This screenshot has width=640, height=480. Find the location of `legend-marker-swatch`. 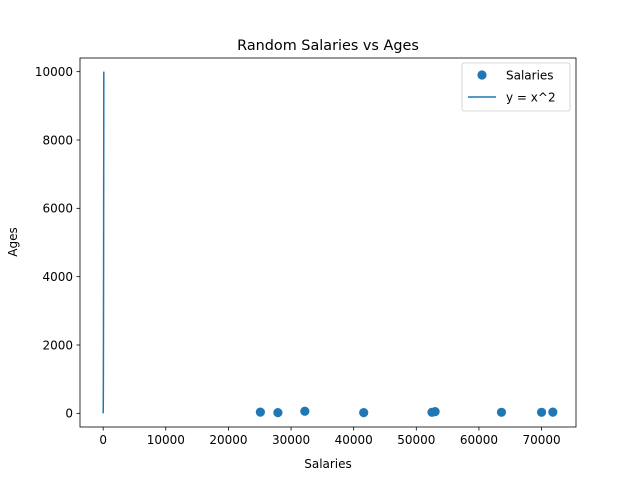

legend-marker-swatch is located at coordinates (482, 75).